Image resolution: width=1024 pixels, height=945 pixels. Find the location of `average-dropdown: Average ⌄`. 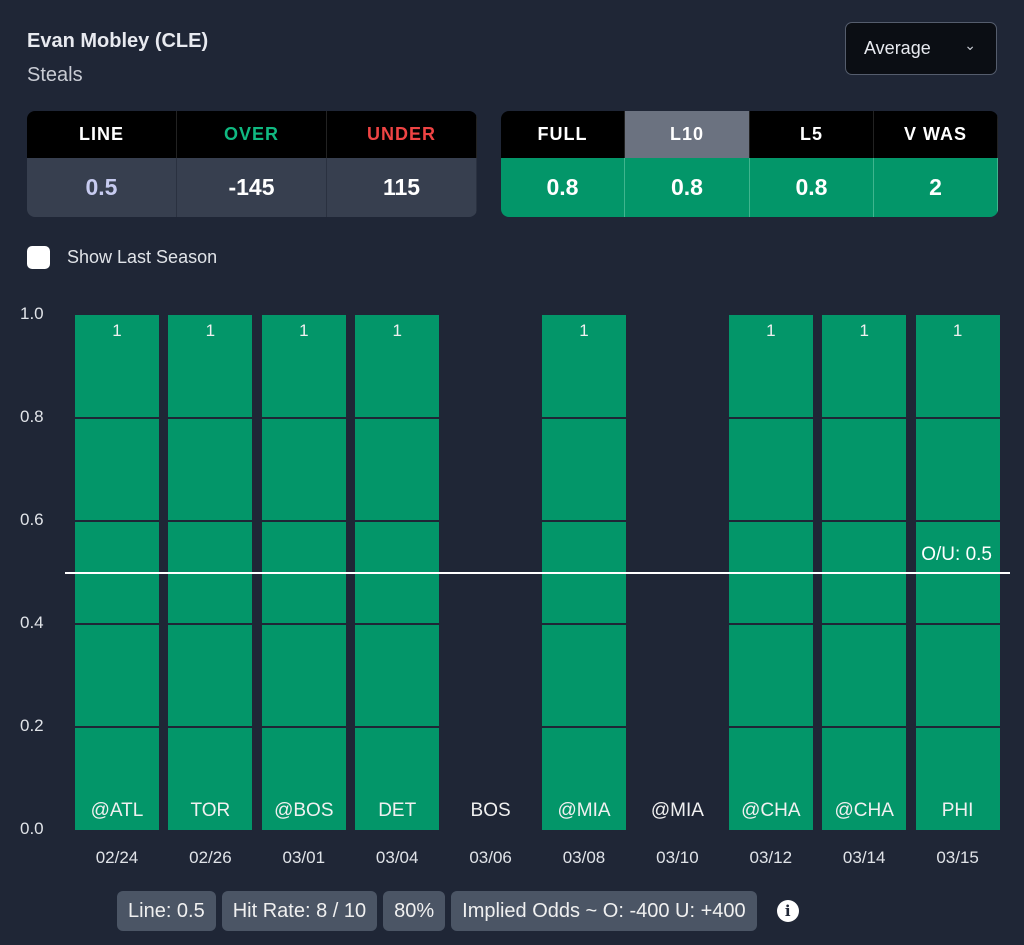

average-dropdown: Average ⌄ is located at coordinates (921, 48).